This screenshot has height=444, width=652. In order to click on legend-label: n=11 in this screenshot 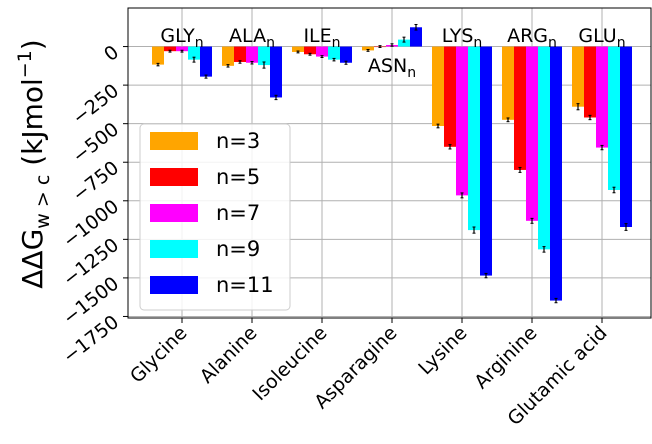, I will do `click(245, 285)`.